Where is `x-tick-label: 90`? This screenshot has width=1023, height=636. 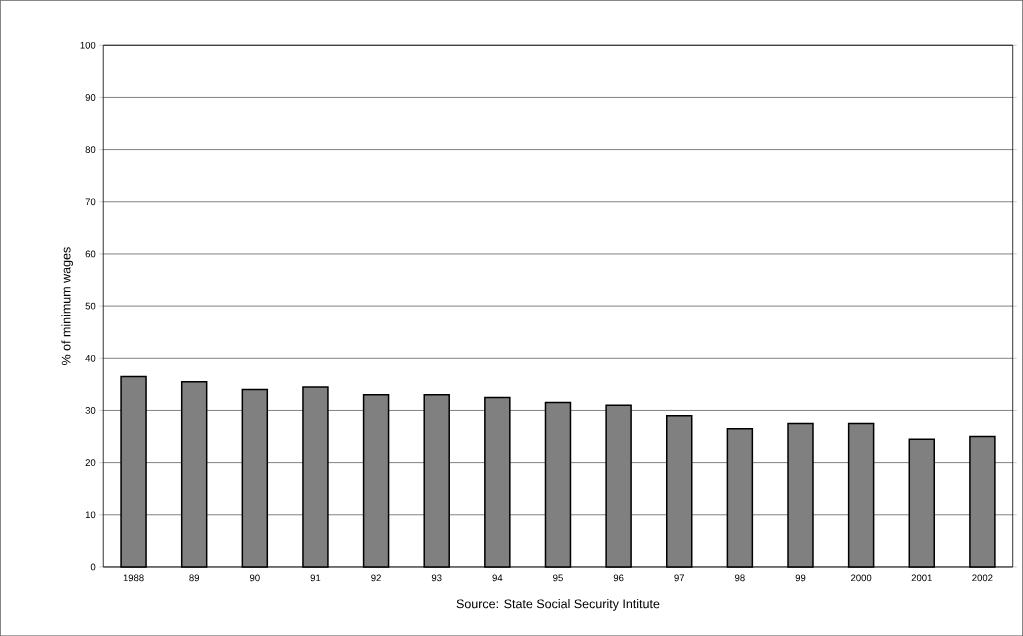 x-tick-label: 90 is located at coordinates (254, 578).